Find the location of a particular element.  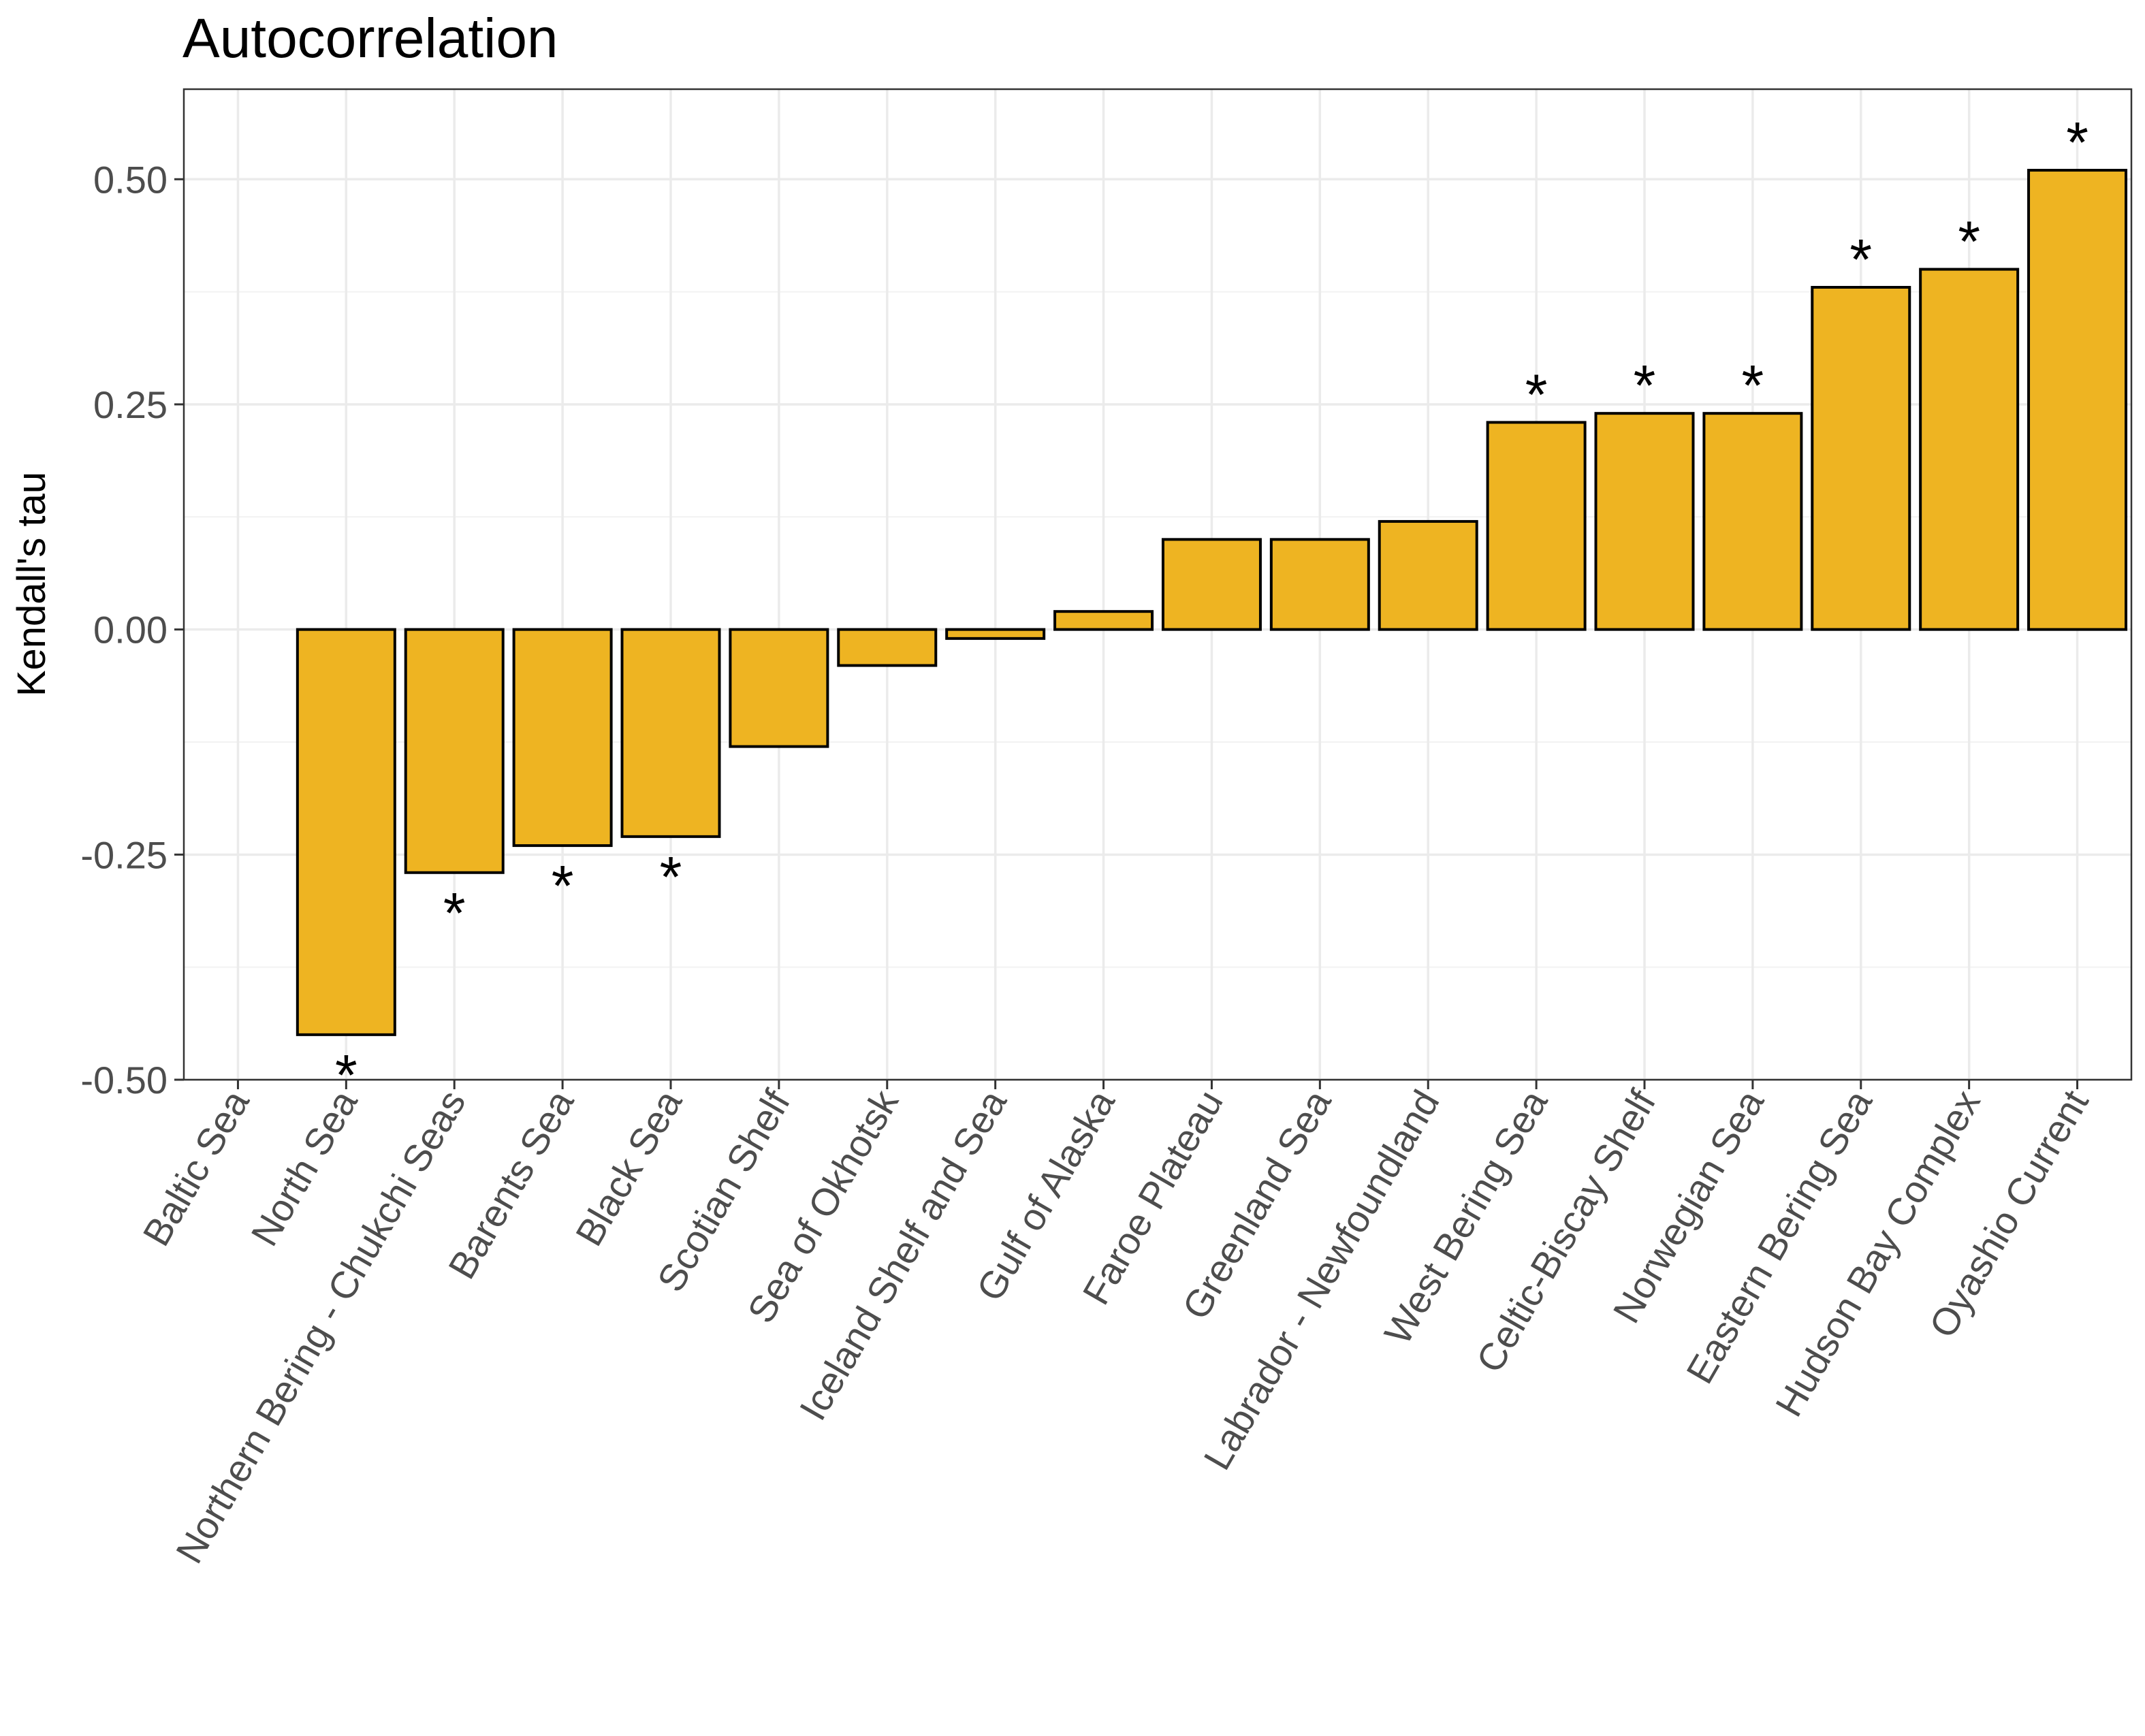

y-tick-label: 0.00 is located at coordinates (130, 630).